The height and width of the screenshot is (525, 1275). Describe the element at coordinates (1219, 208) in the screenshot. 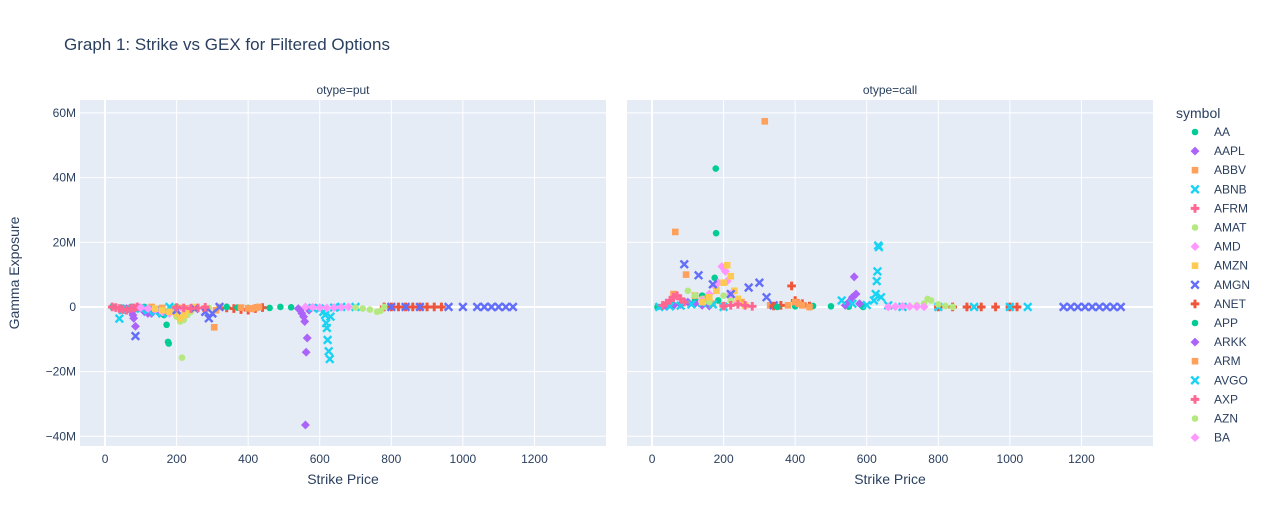

I see `legend-item: AFRM` at that location.